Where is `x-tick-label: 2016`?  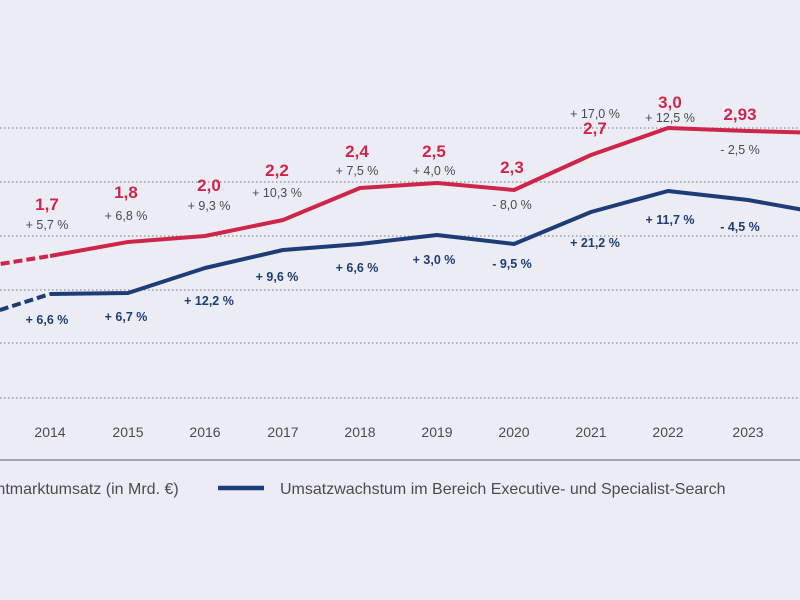 x-tick-label: 2016 is located at coordinates (204, 432).